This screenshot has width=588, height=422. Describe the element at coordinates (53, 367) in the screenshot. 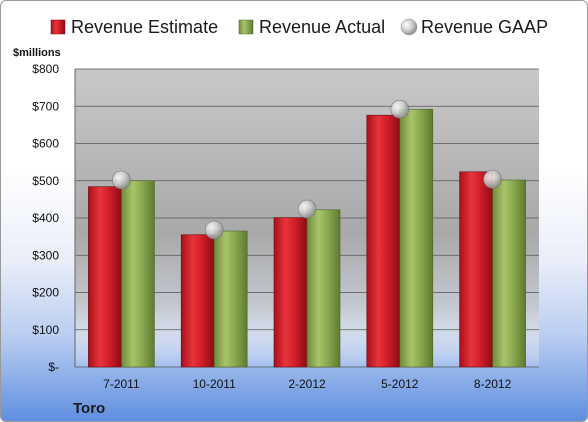

I see `y-tick-label: $-` at that location.